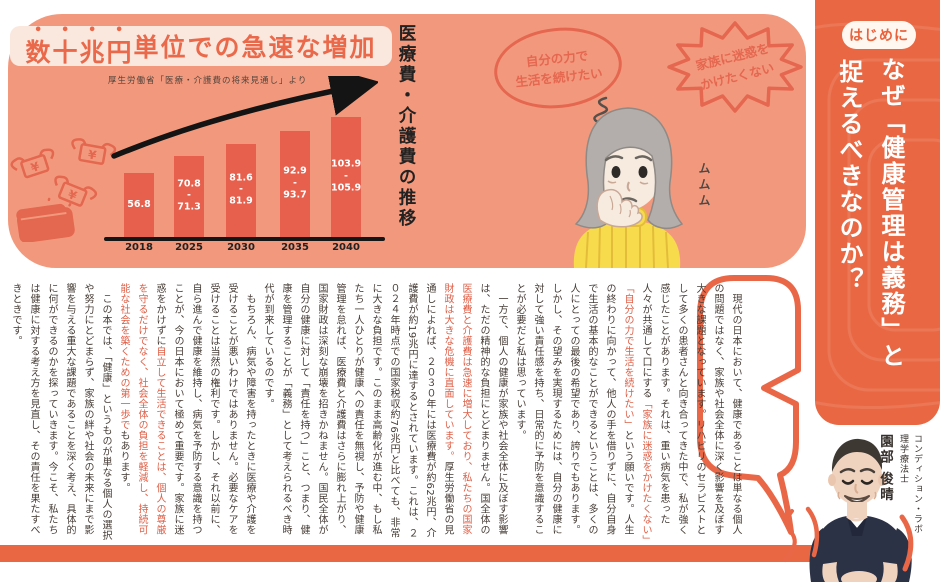  I want to click on chart-year-labels: 2018 2025 2030 2035 2040, so click(245, 249).